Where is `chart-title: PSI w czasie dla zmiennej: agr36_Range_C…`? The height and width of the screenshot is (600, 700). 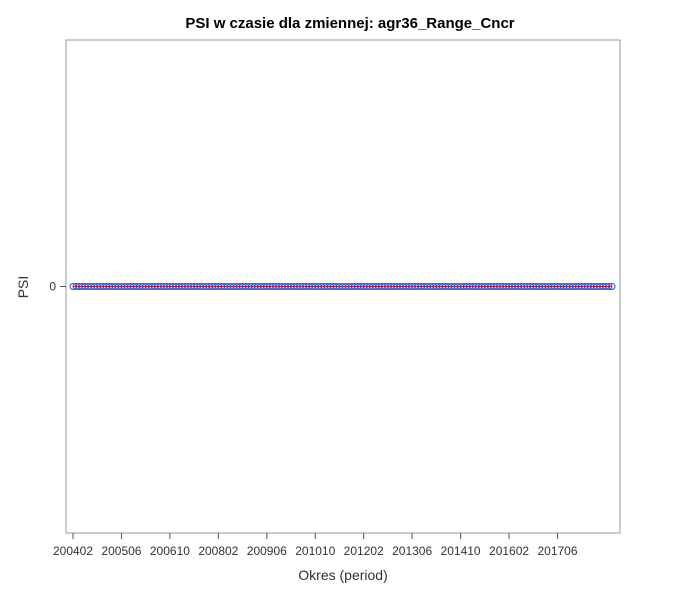 chart-title: PSI w czasie dla zmiennej: agr36_Range_C… is located at coordinates (349, 23).